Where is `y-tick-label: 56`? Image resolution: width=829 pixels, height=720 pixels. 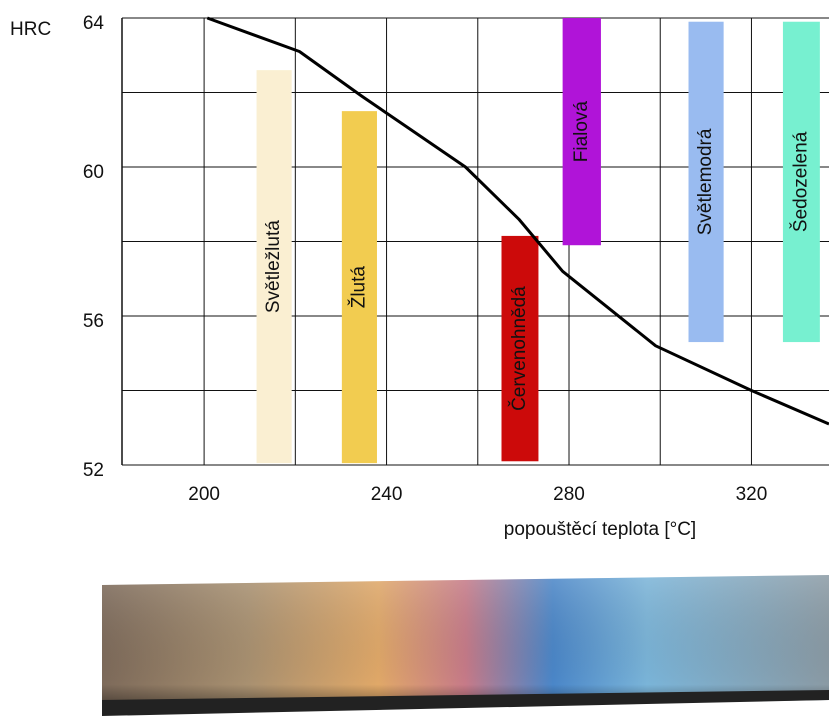
y-tick-label: 56 is located at coordinates (93, 321).